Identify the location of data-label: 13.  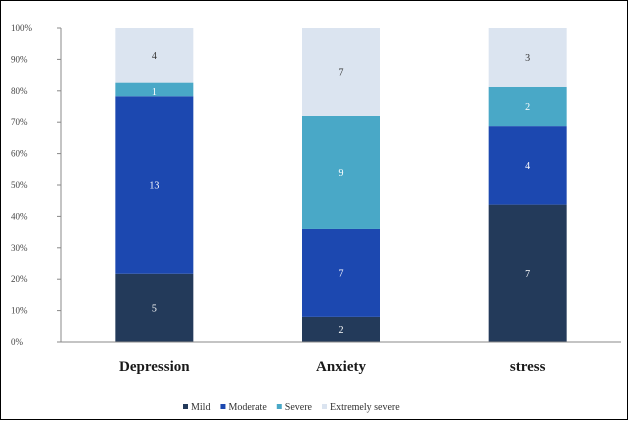
(154, 186).